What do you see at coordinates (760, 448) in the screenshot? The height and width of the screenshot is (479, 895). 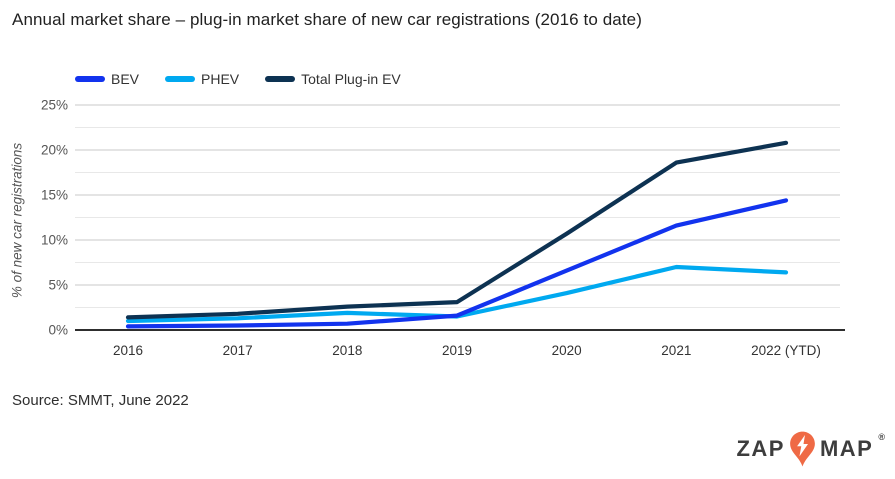 I see `logo-zap-text: ZAP` at bounding box center [760, 448].